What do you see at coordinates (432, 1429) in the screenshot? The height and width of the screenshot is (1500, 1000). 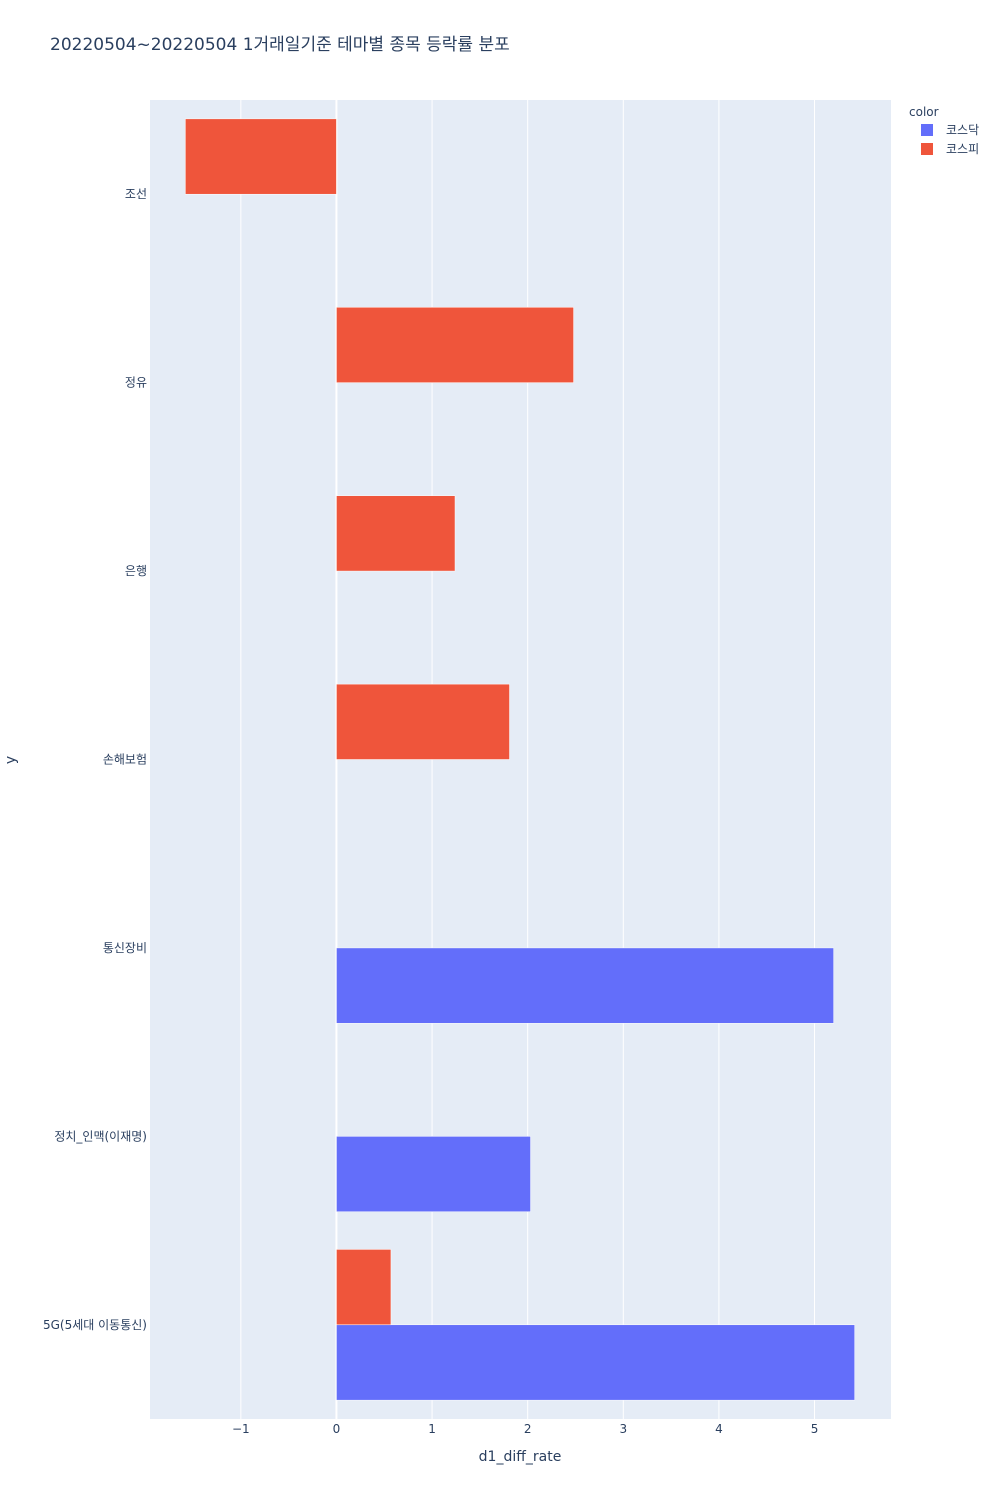 I see `x-tick-label: 1` at bounding box center [432, 1429].